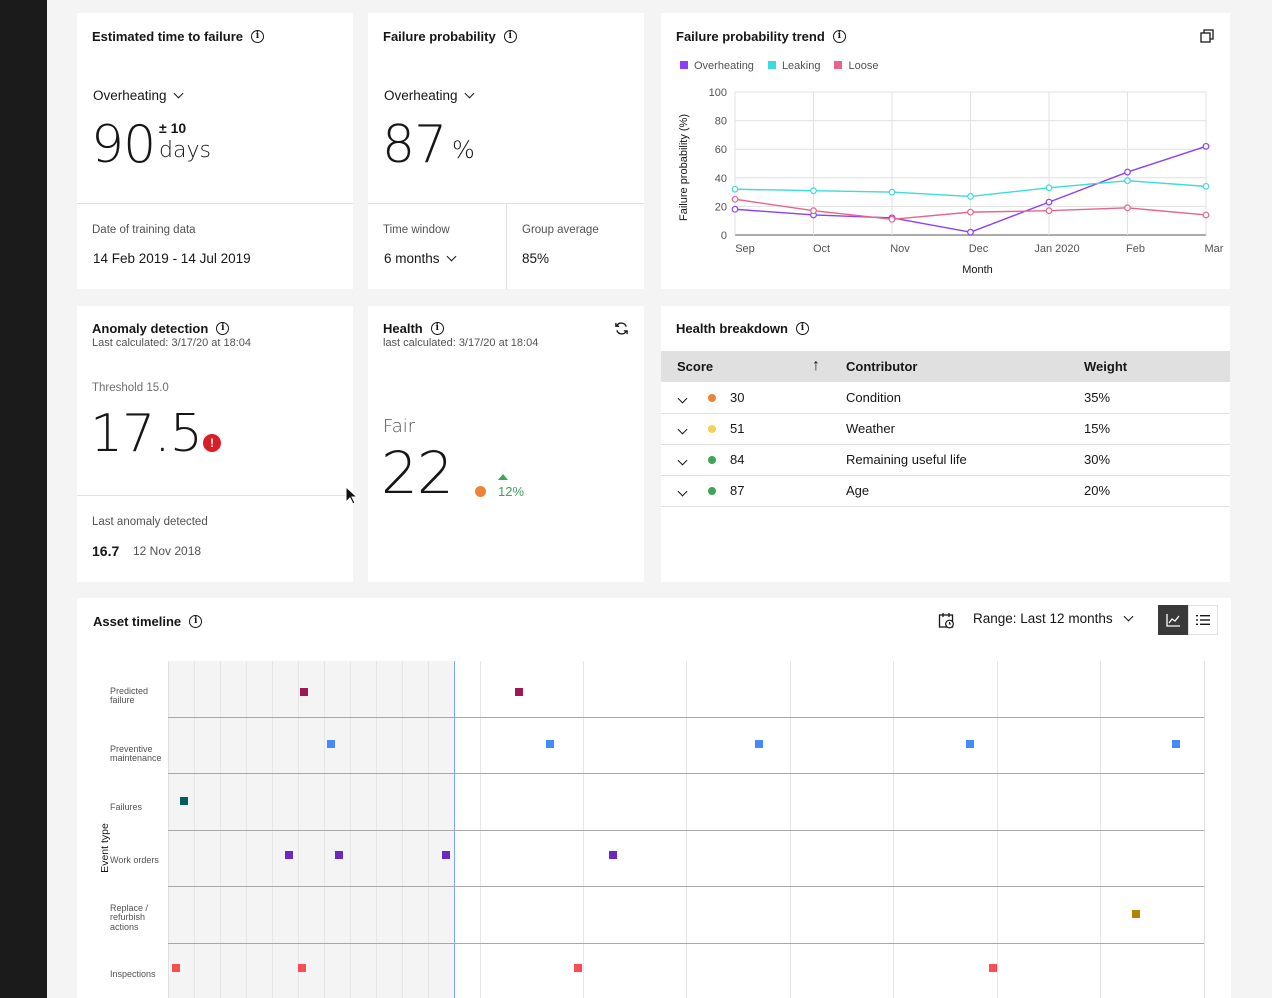 Image resolution: width=1272 pixels, height=998 pixels. Describe the element at coordinates (945, 429) in the screenshot. I see `table-row: 51 Weather 15%` at that location.